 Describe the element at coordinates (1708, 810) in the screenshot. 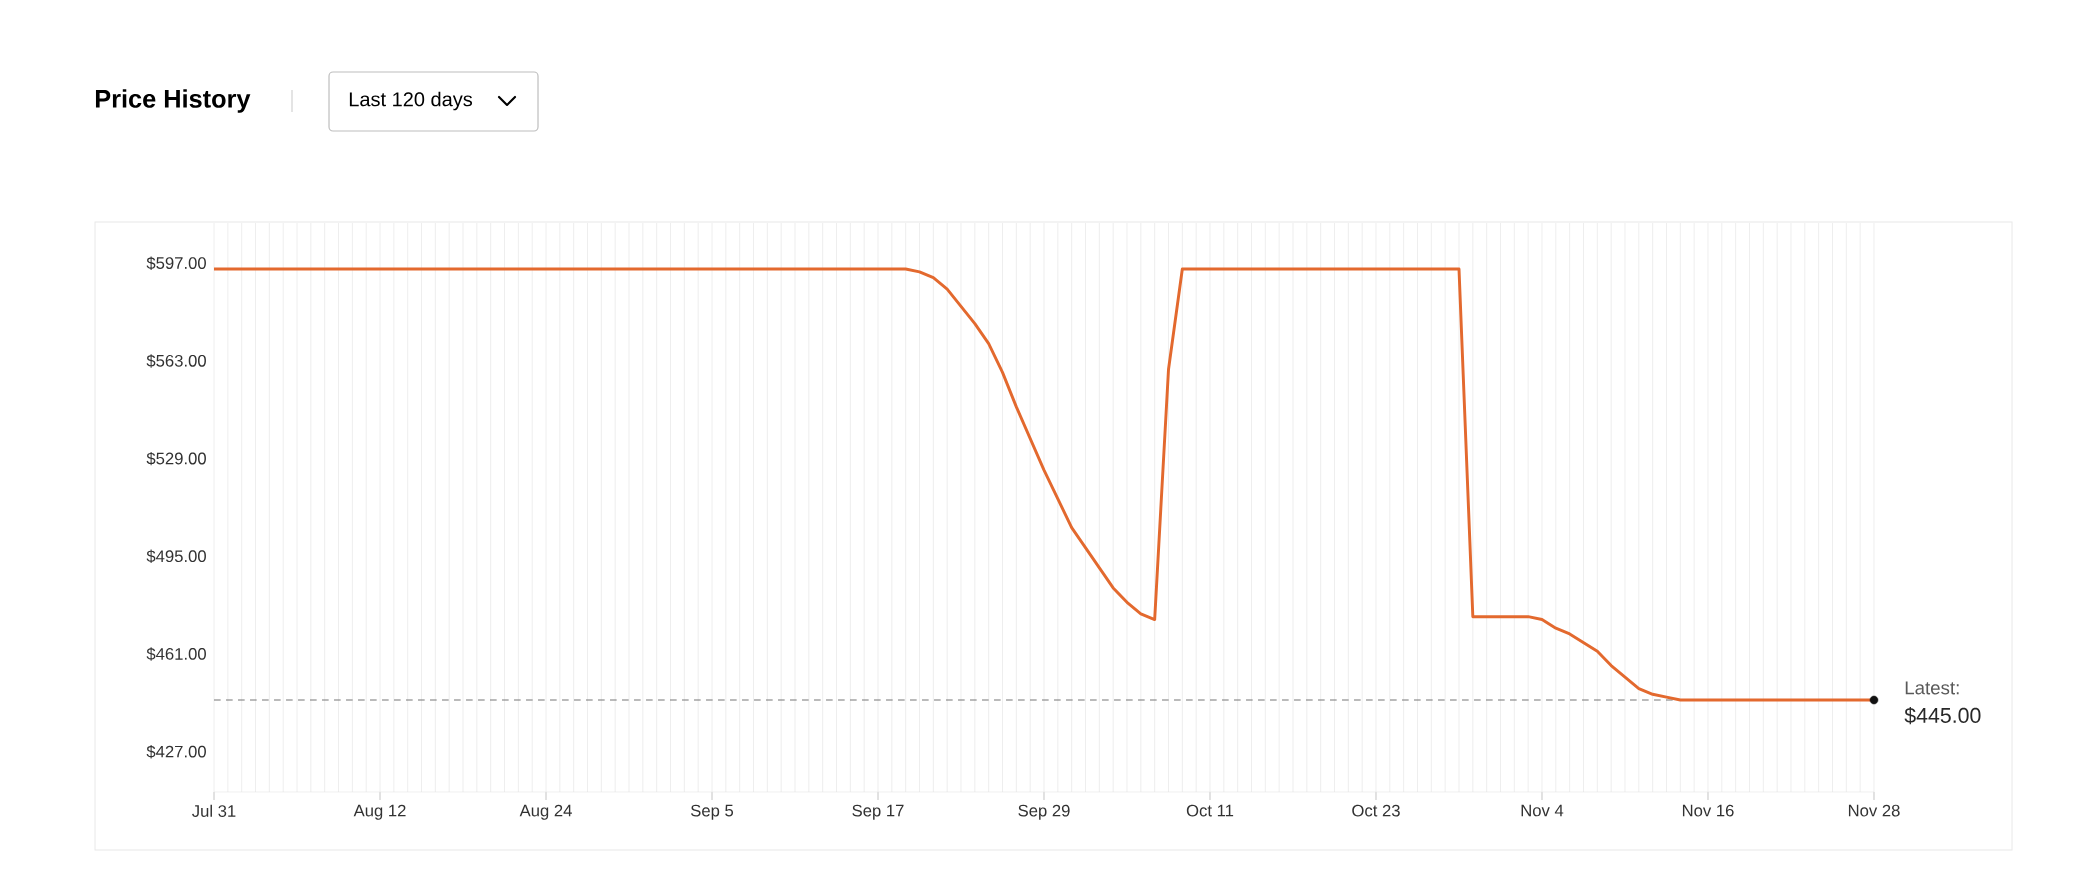

I see `x-tick-label: Nov 16` at that location.